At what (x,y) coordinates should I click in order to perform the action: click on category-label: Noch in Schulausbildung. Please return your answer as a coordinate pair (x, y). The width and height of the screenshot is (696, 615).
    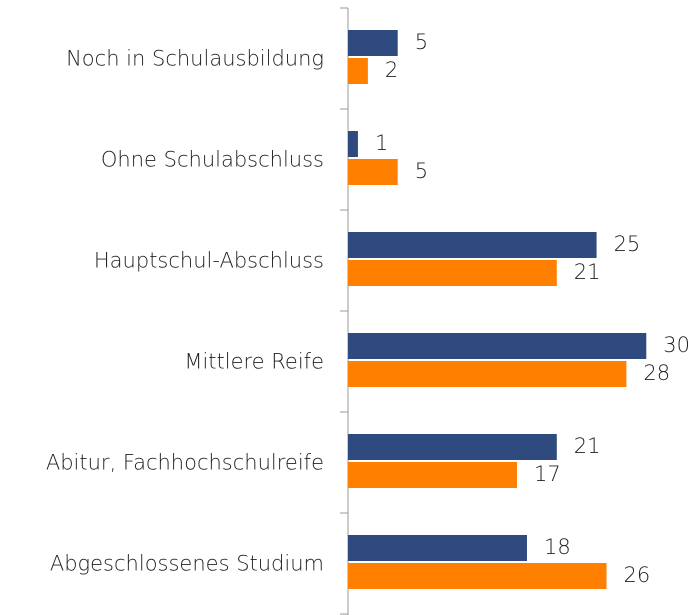
    Looking at the image, I should click on (195, 59).